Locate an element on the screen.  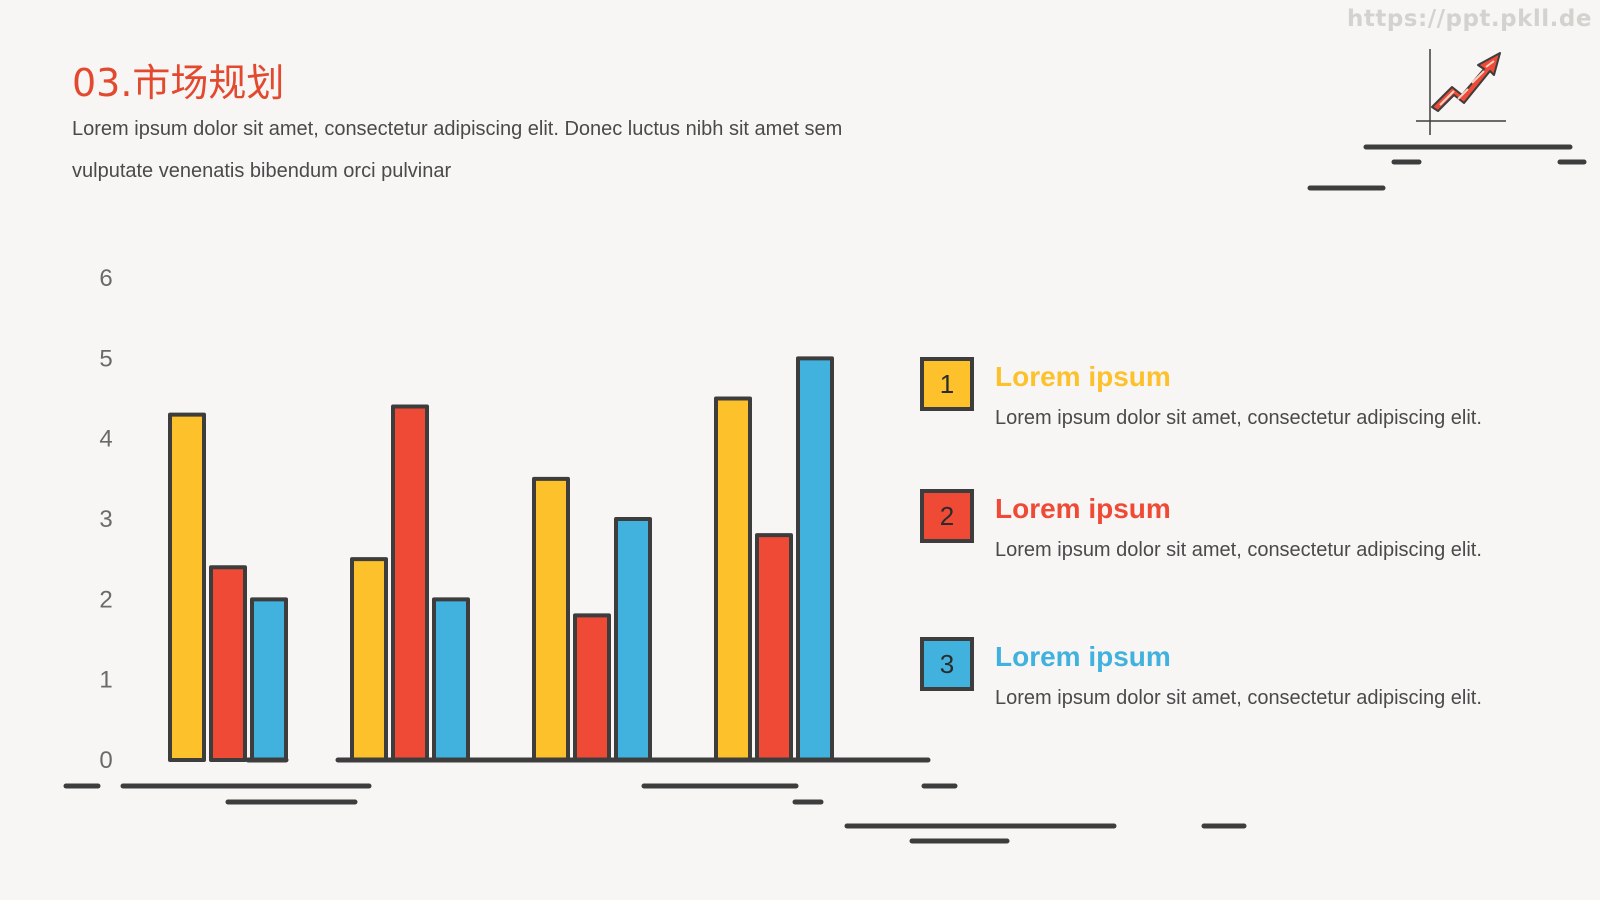
bar-series1-group3 is located at coordinates (551, 619).